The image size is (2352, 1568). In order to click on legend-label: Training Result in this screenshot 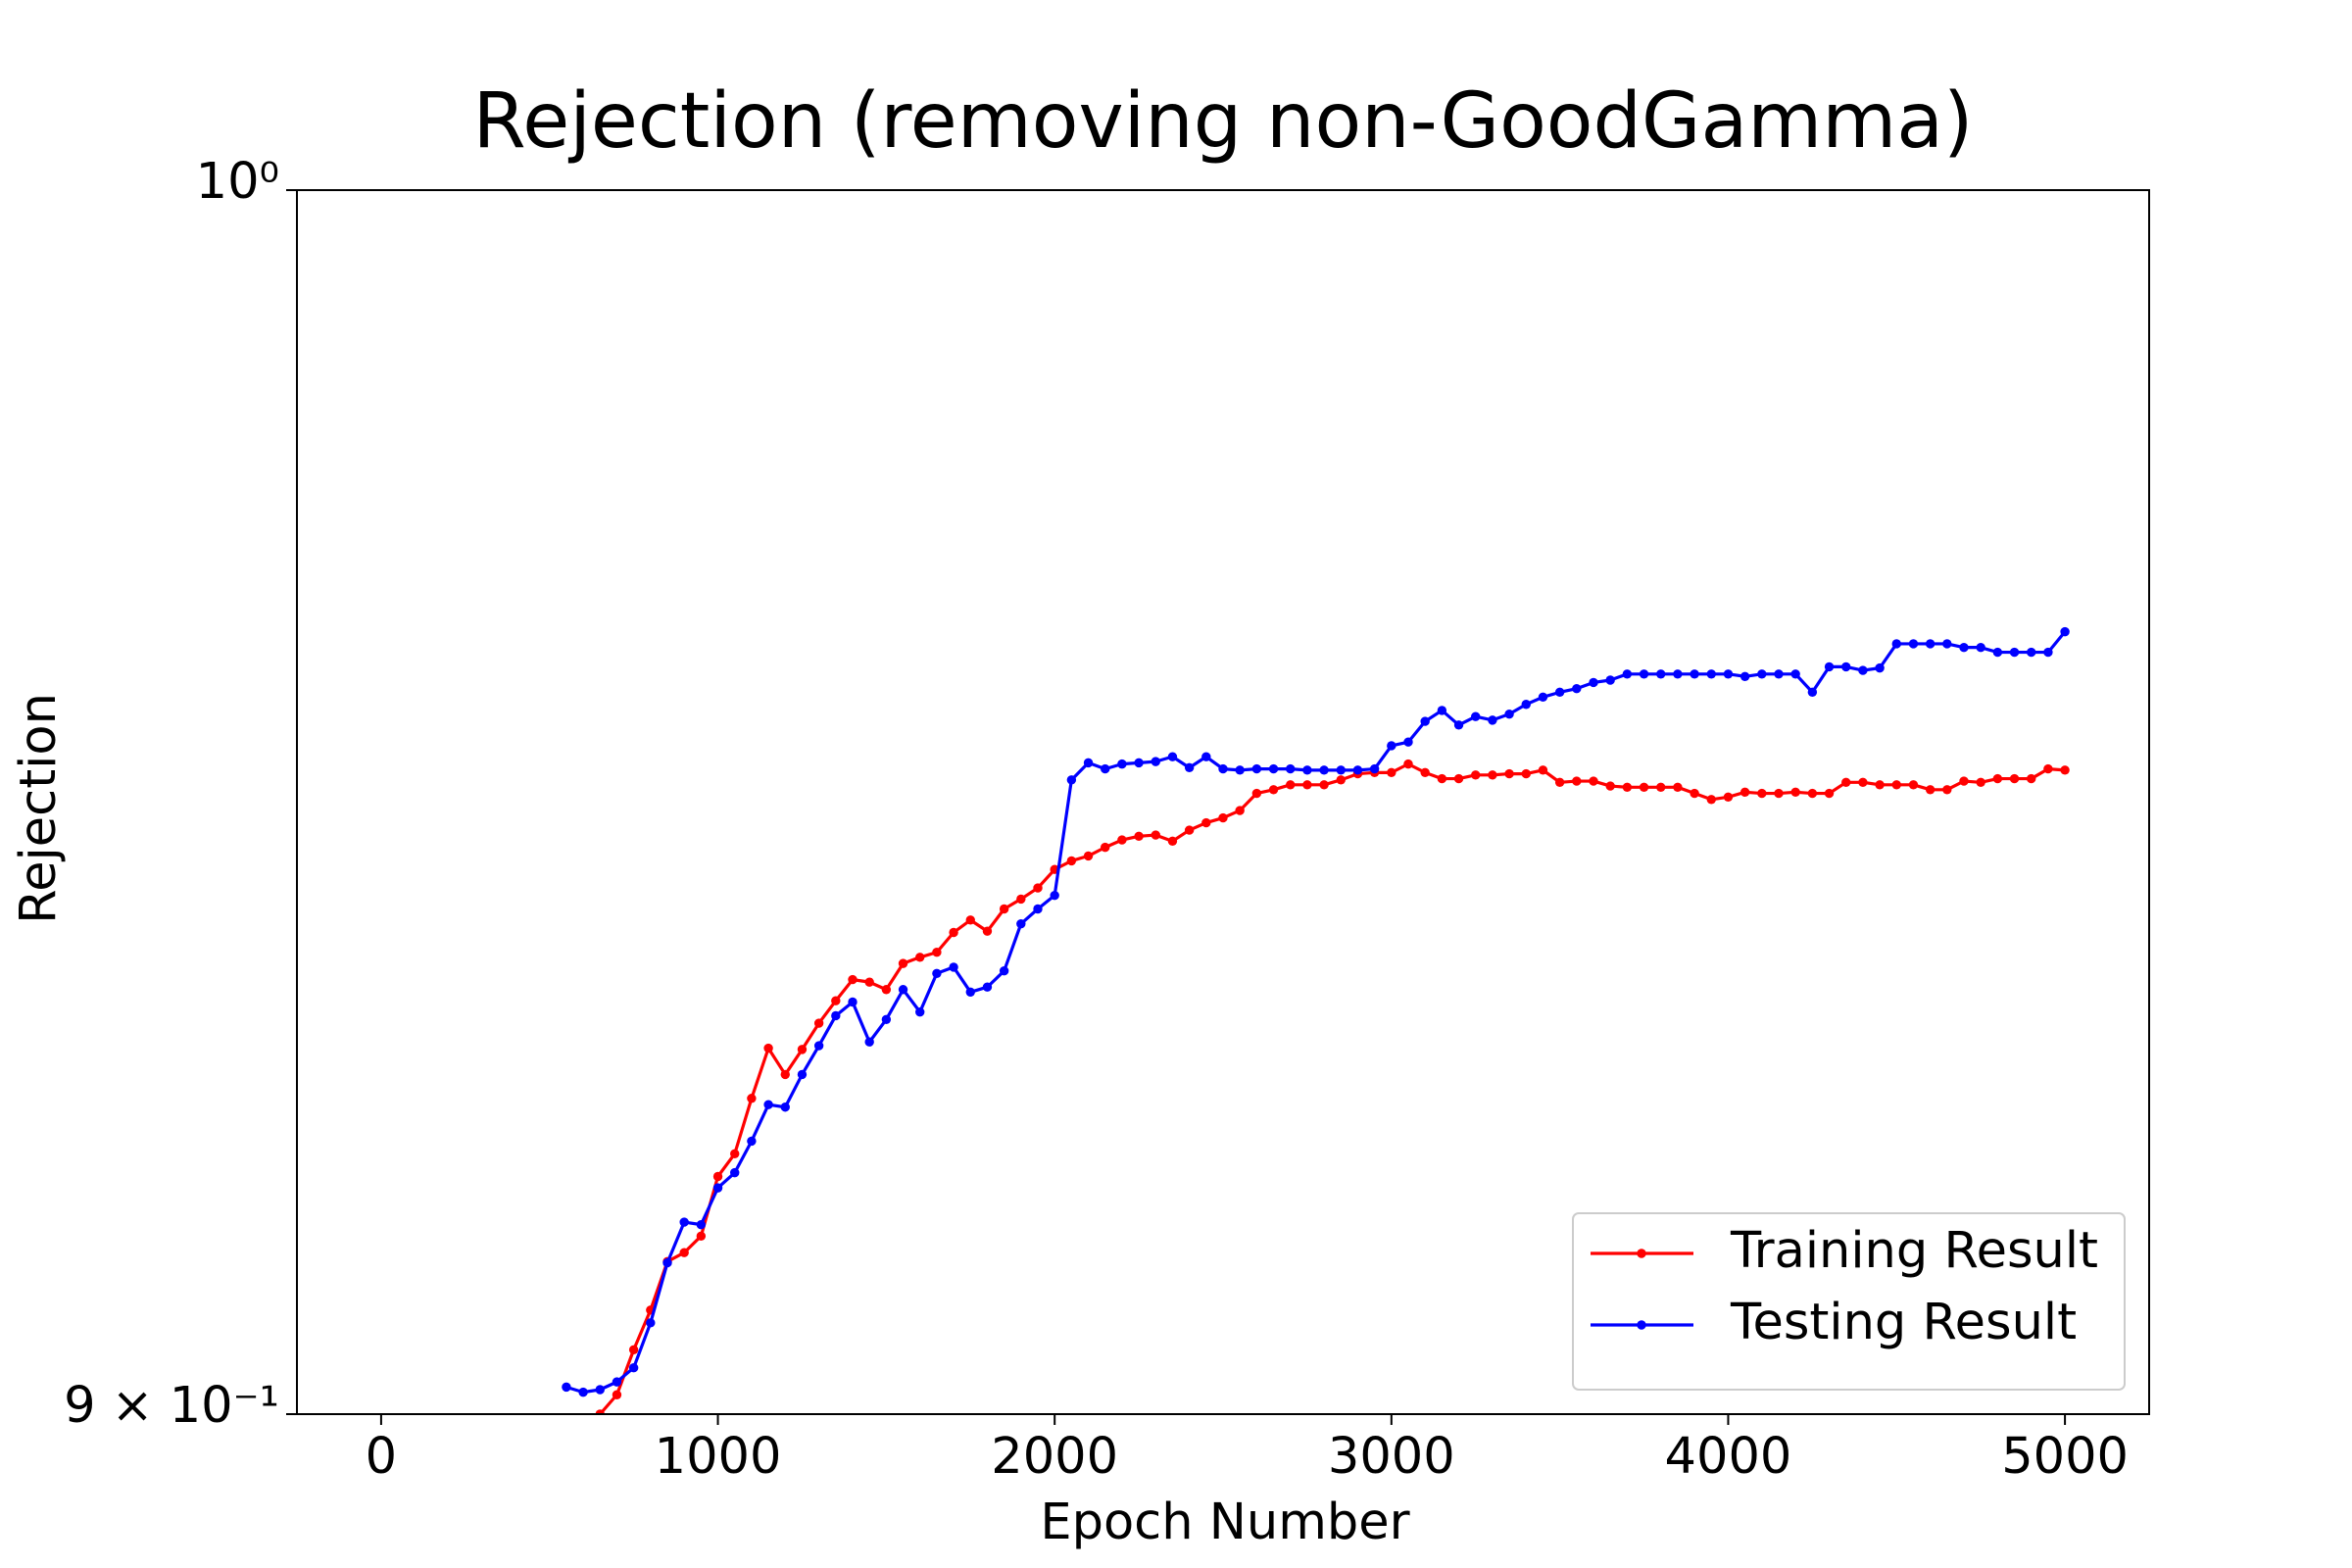, I will do `click(1914, 1251)`.